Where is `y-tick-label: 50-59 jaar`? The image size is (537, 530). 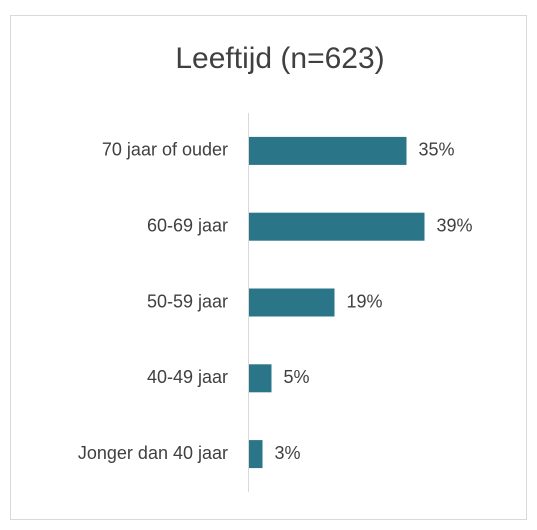
y-tick-label: 50-59 jaar is located at coordinates (187, 301).